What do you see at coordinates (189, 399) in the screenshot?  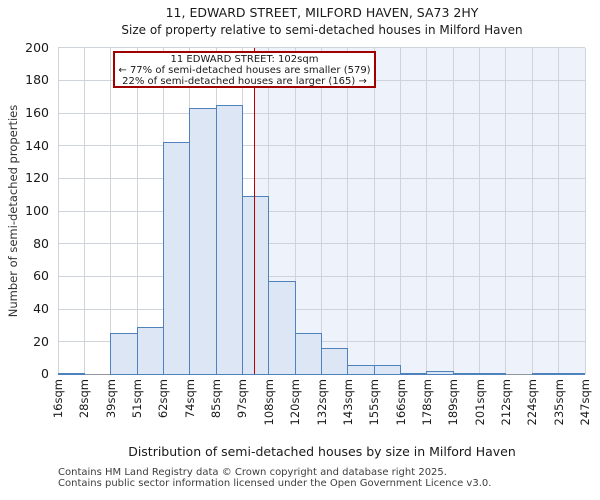 I see `x-tick-label: 74sqm` at bounding box center [189, 399].